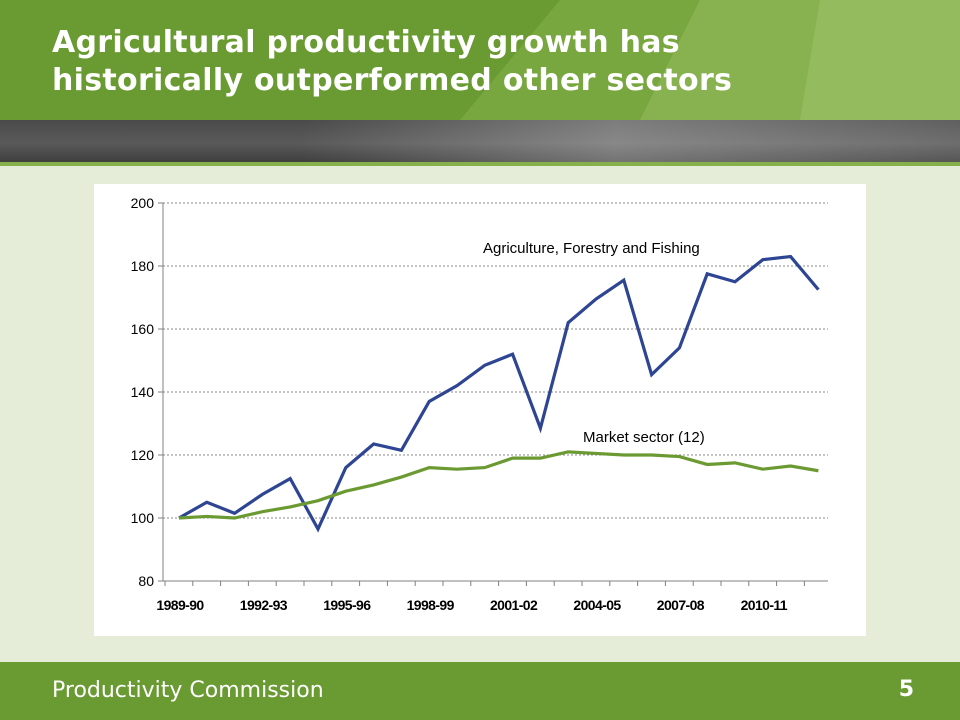 Image resolution: width=960 pixels, height=720 pixels. Describe the element at coordinates (764, 605) in the screenshot. I see `x-tick-label: 2010-11` at that location.